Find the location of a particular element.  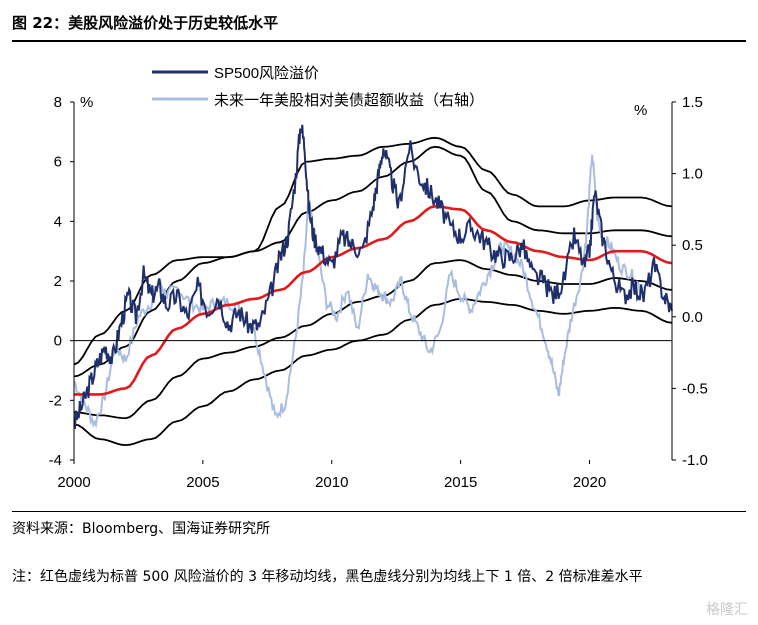

left-tick-label: -4 is located at coordinates (55, 460).